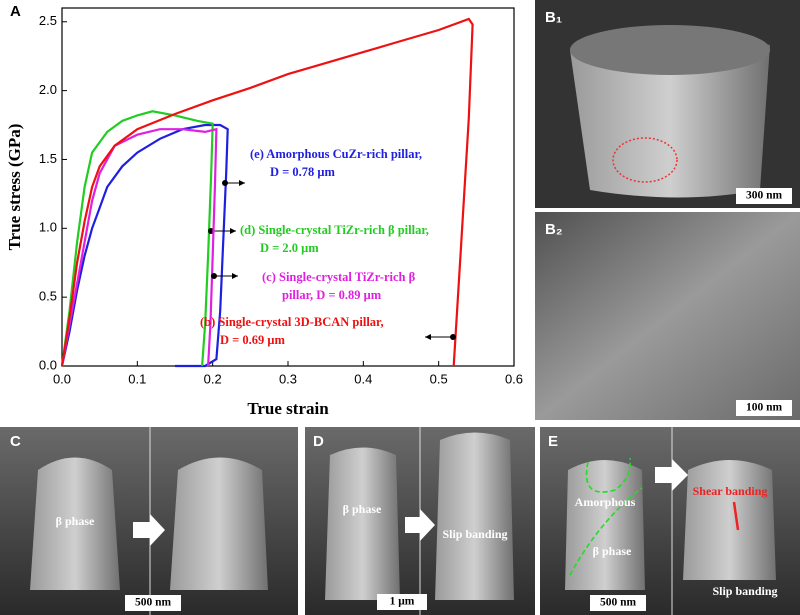  I want to click on y-tick-label: 1.5, so click(48, 158).